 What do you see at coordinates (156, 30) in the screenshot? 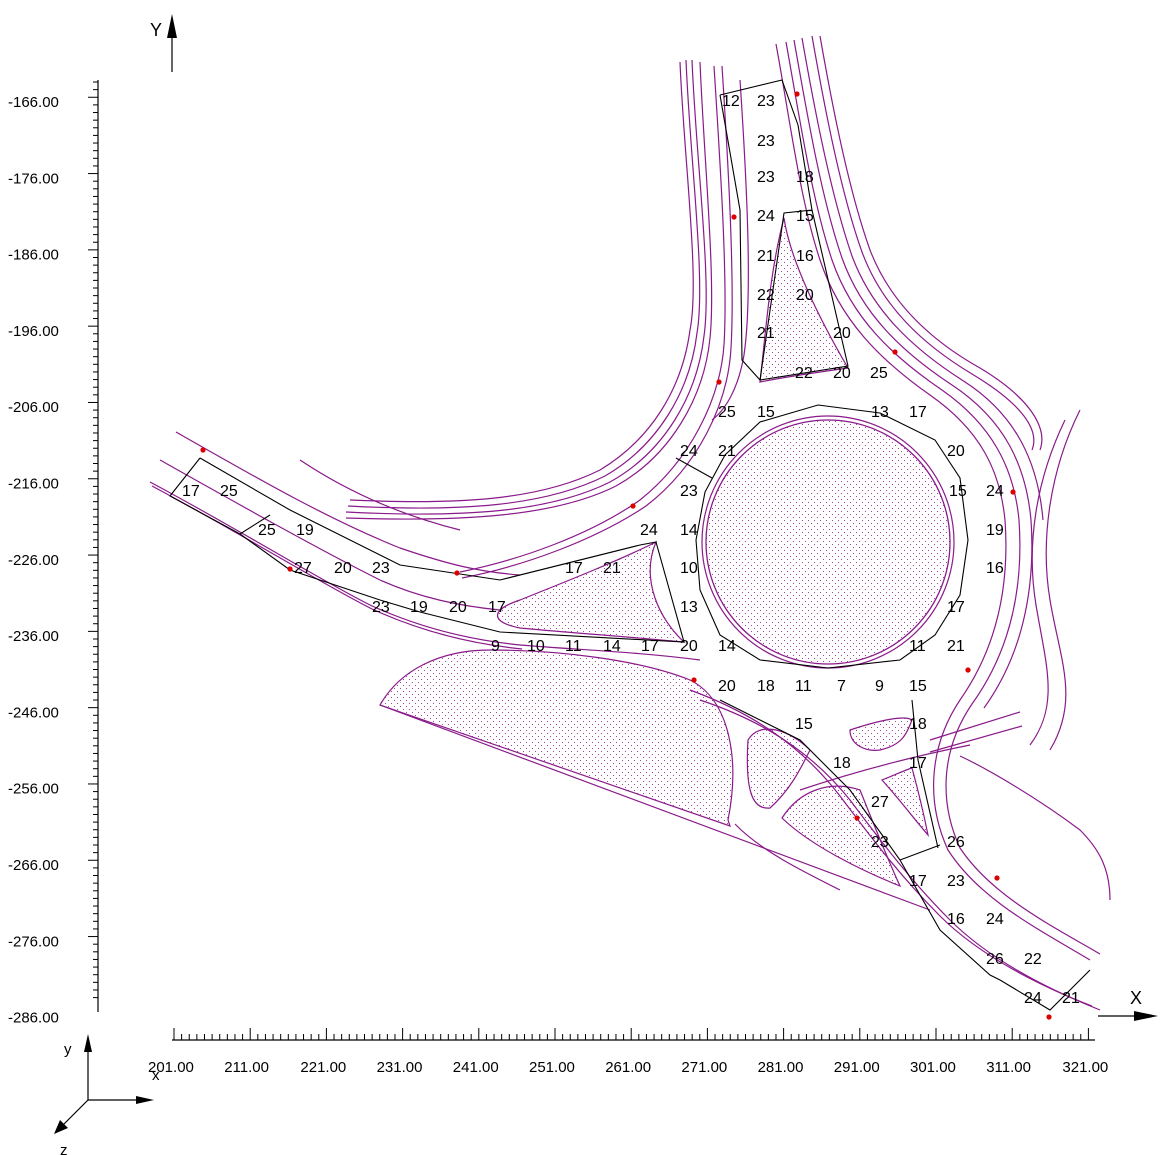
I see `y-axis-title: Y` at bounding box center [156, 30].